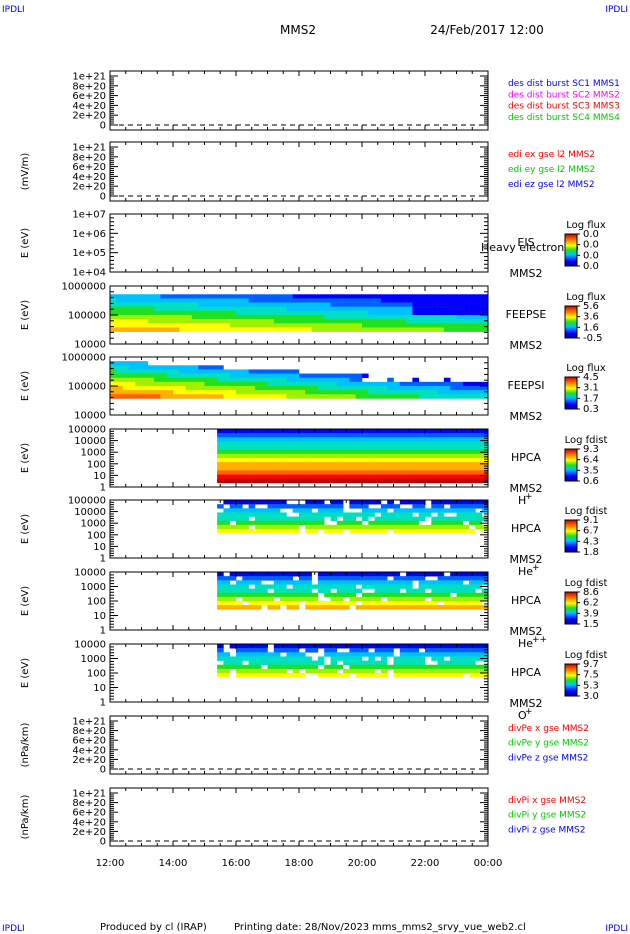 The width and height of the screenshot is (630, 934). I want to click on x-tick-label: 20:00, so click(362, 863).